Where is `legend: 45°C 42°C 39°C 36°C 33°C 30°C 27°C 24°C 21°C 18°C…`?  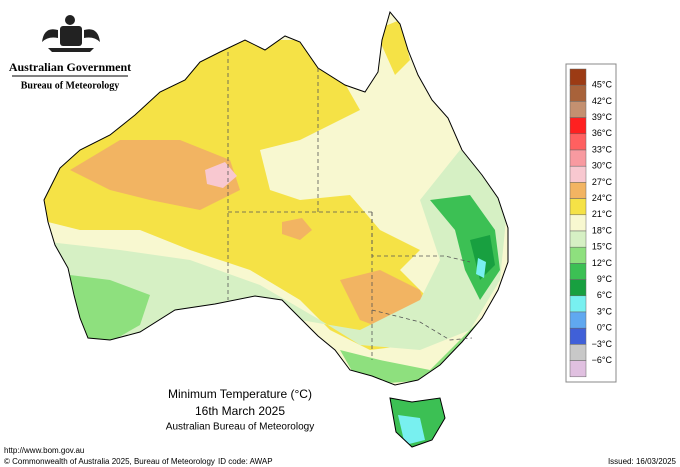
legend: 45°C 42°C 39°C 36°C 33°C 30°C 27°C 24°C 21°C 18°C… is located at coordinates (591, 223).